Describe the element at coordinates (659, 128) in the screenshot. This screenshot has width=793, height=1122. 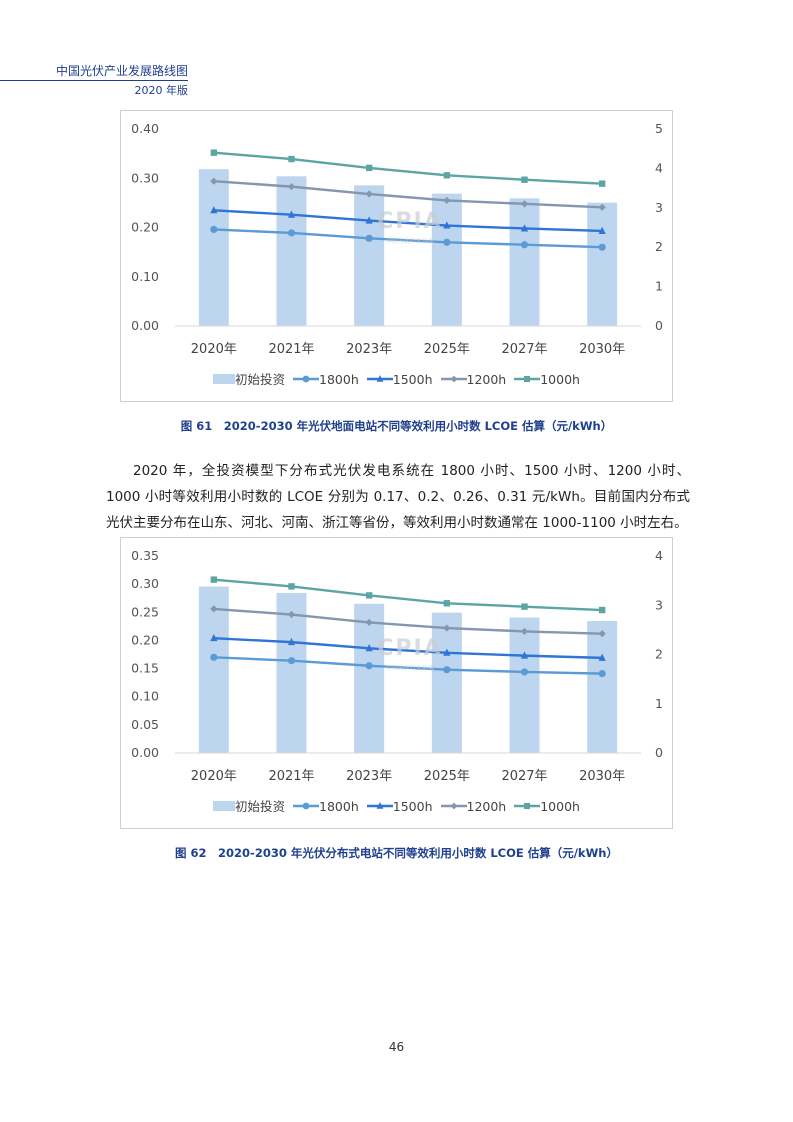
I see `y-right-tick-label: 5` at that location.